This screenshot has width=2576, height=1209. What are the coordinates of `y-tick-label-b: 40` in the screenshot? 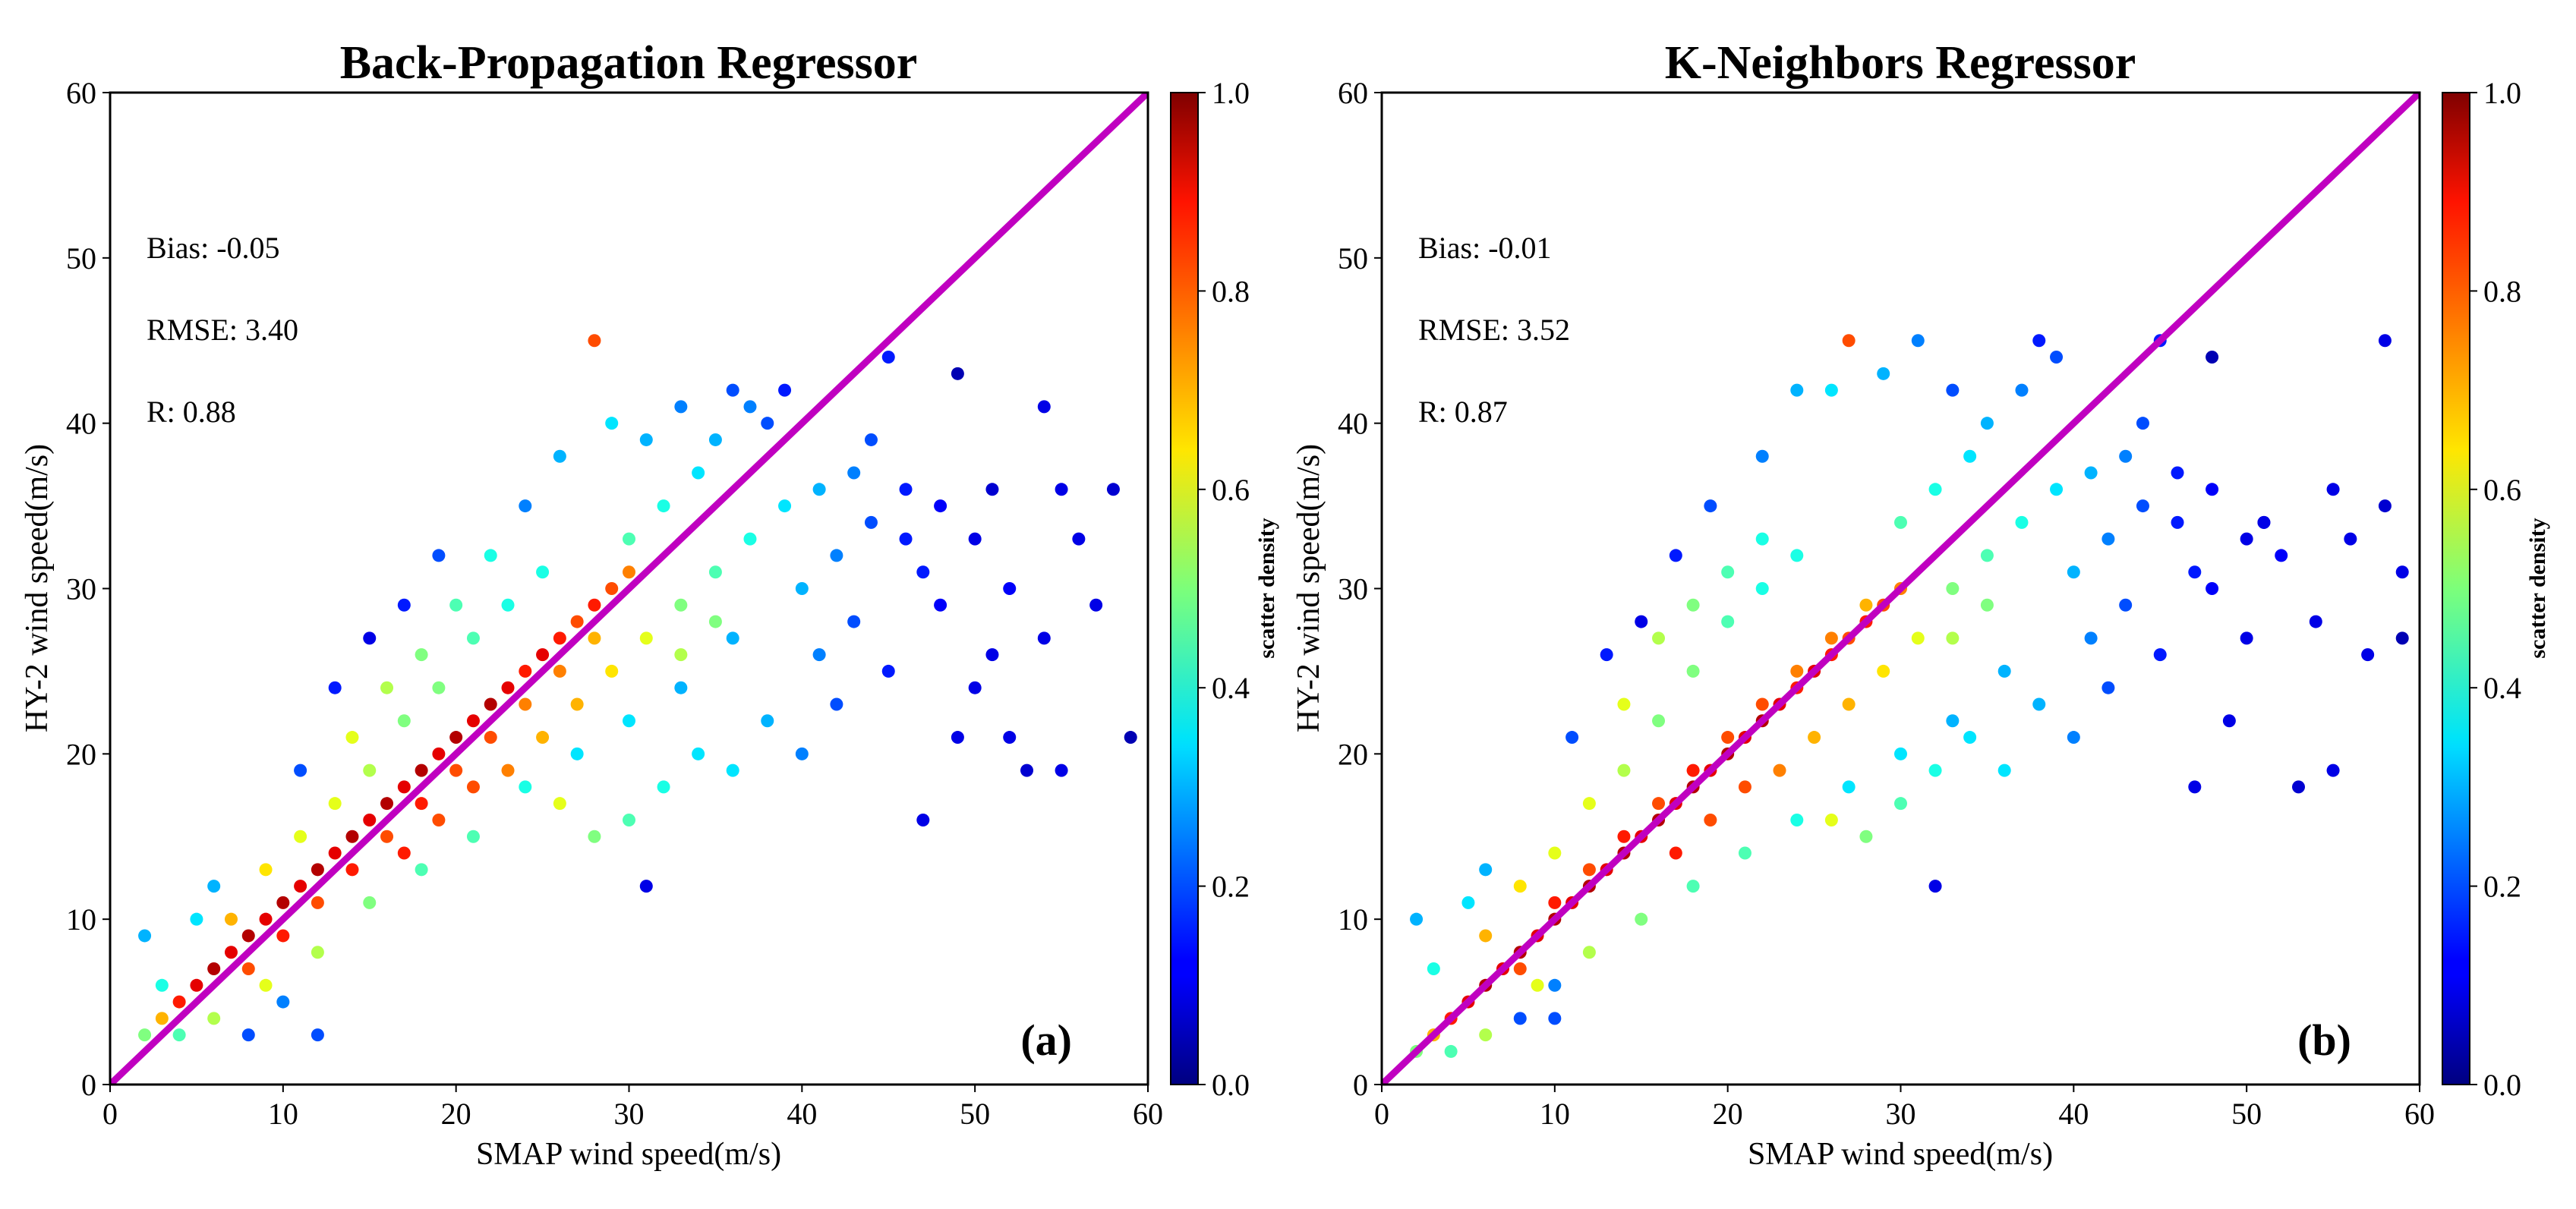 It's located at (1353, 424).